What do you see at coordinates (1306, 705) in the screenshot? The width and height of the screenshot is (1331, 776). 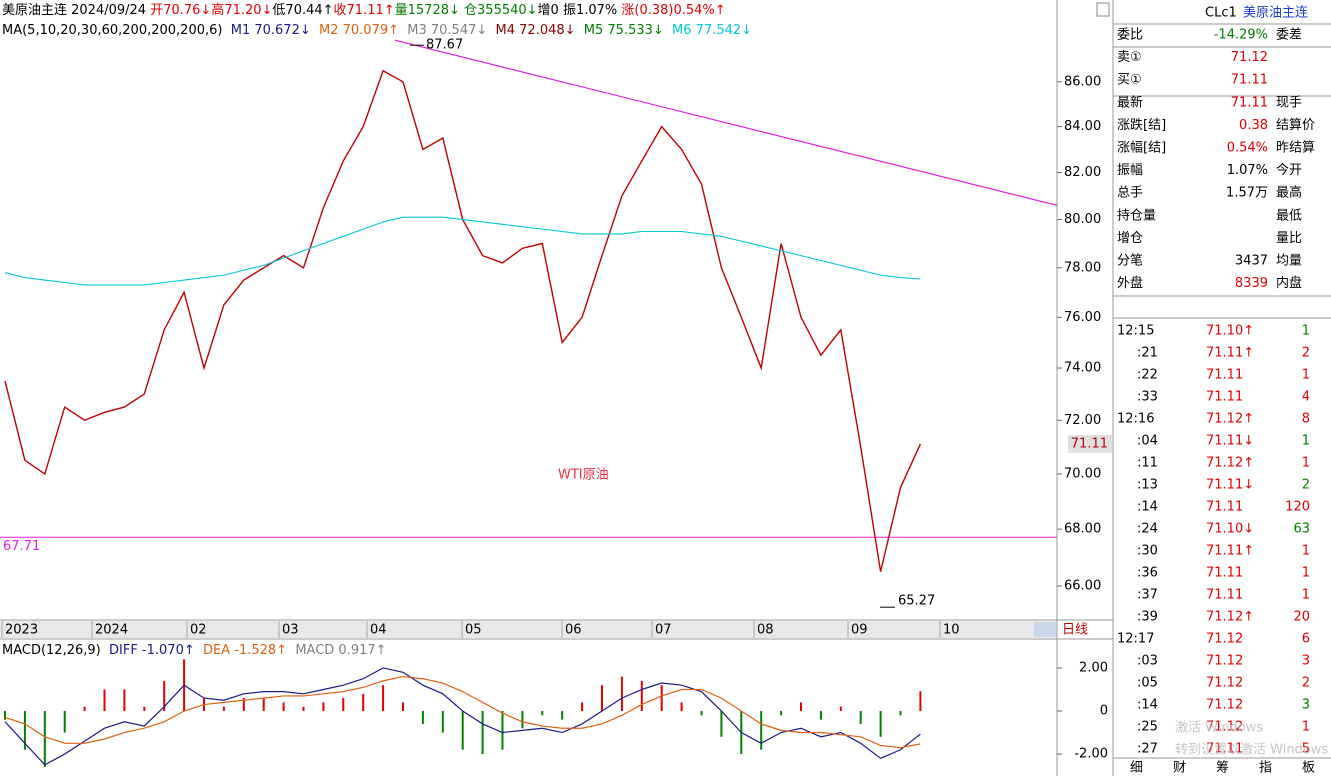 I see `trade-volume: 3` at bounding box center [1306, 705].